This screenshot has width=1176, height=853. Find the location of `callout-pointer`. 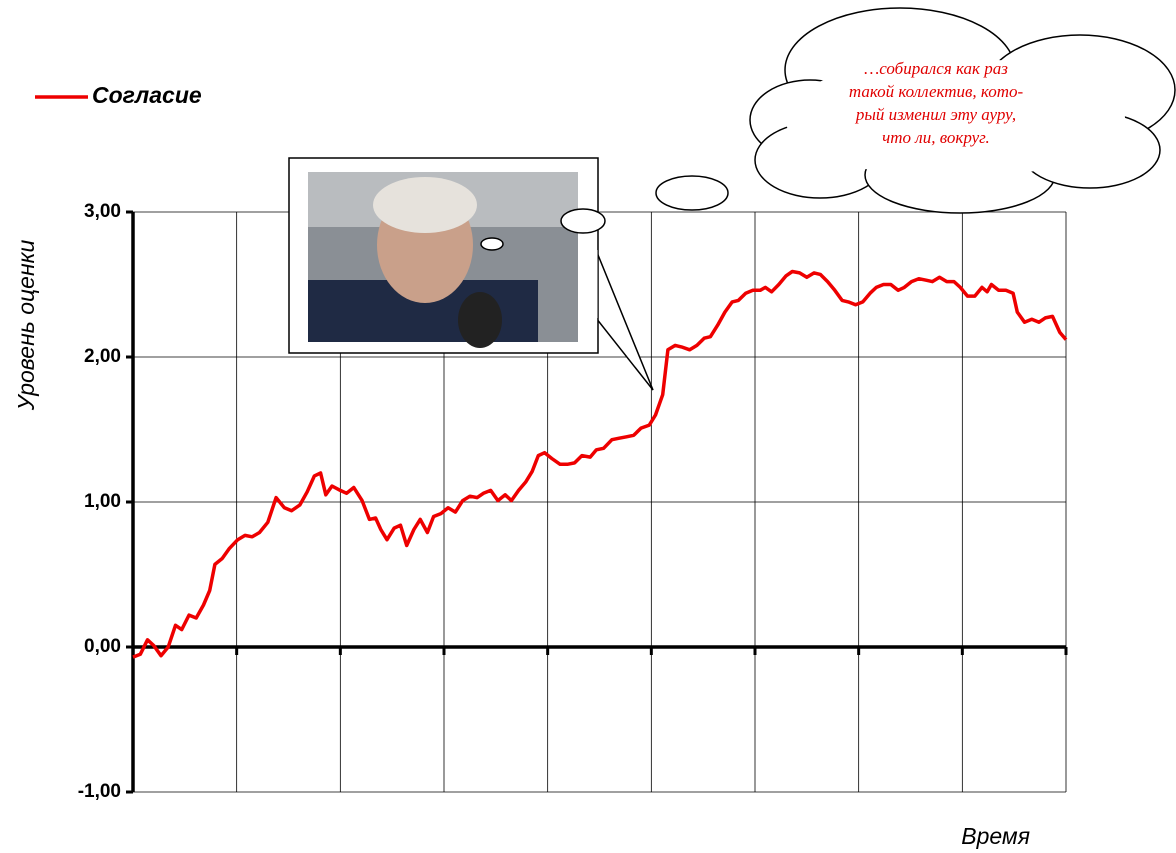

callout-pointer is located at coordinates (624, 320).